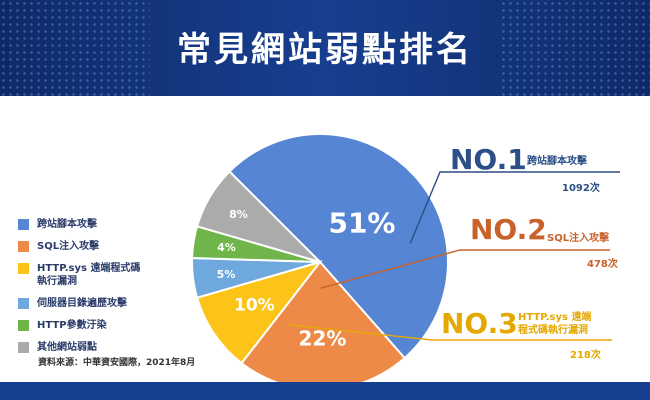 The width and height of the screenshot is (650, 400). What do you see at coordinates (105, 224) in the screenshot?
I see `legend-item-xss: 跨站腳本攻擊` at bounding box center [105, 224].